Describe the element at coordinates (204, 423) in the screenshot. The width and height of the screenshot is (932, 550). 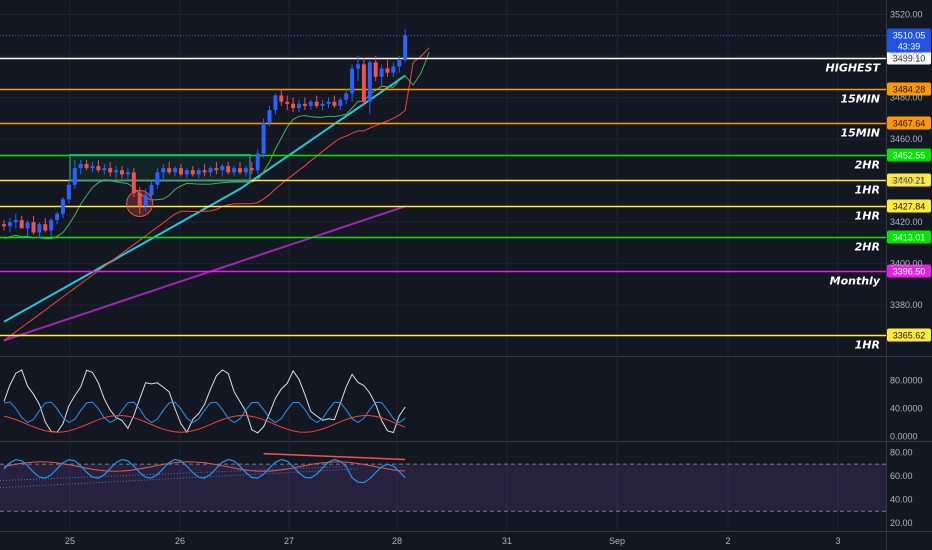
I see `osc1-line-red` at that location.